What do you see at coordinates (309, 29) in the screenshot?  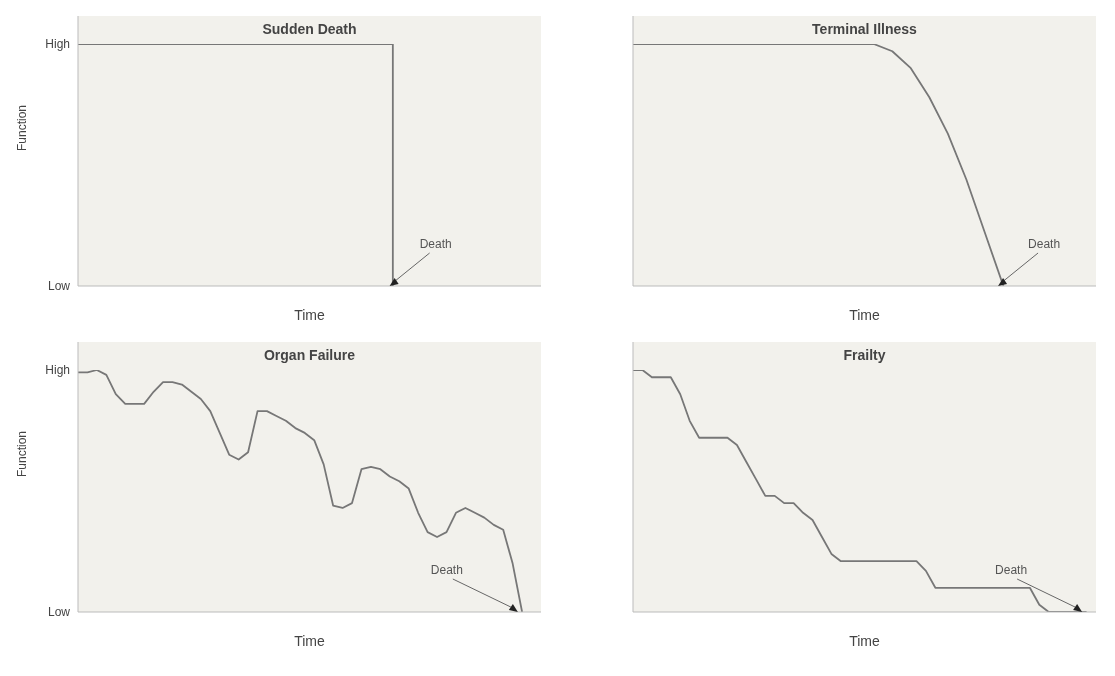 I see `chart-title: Sudden Death` at bounding box center [309, 29].